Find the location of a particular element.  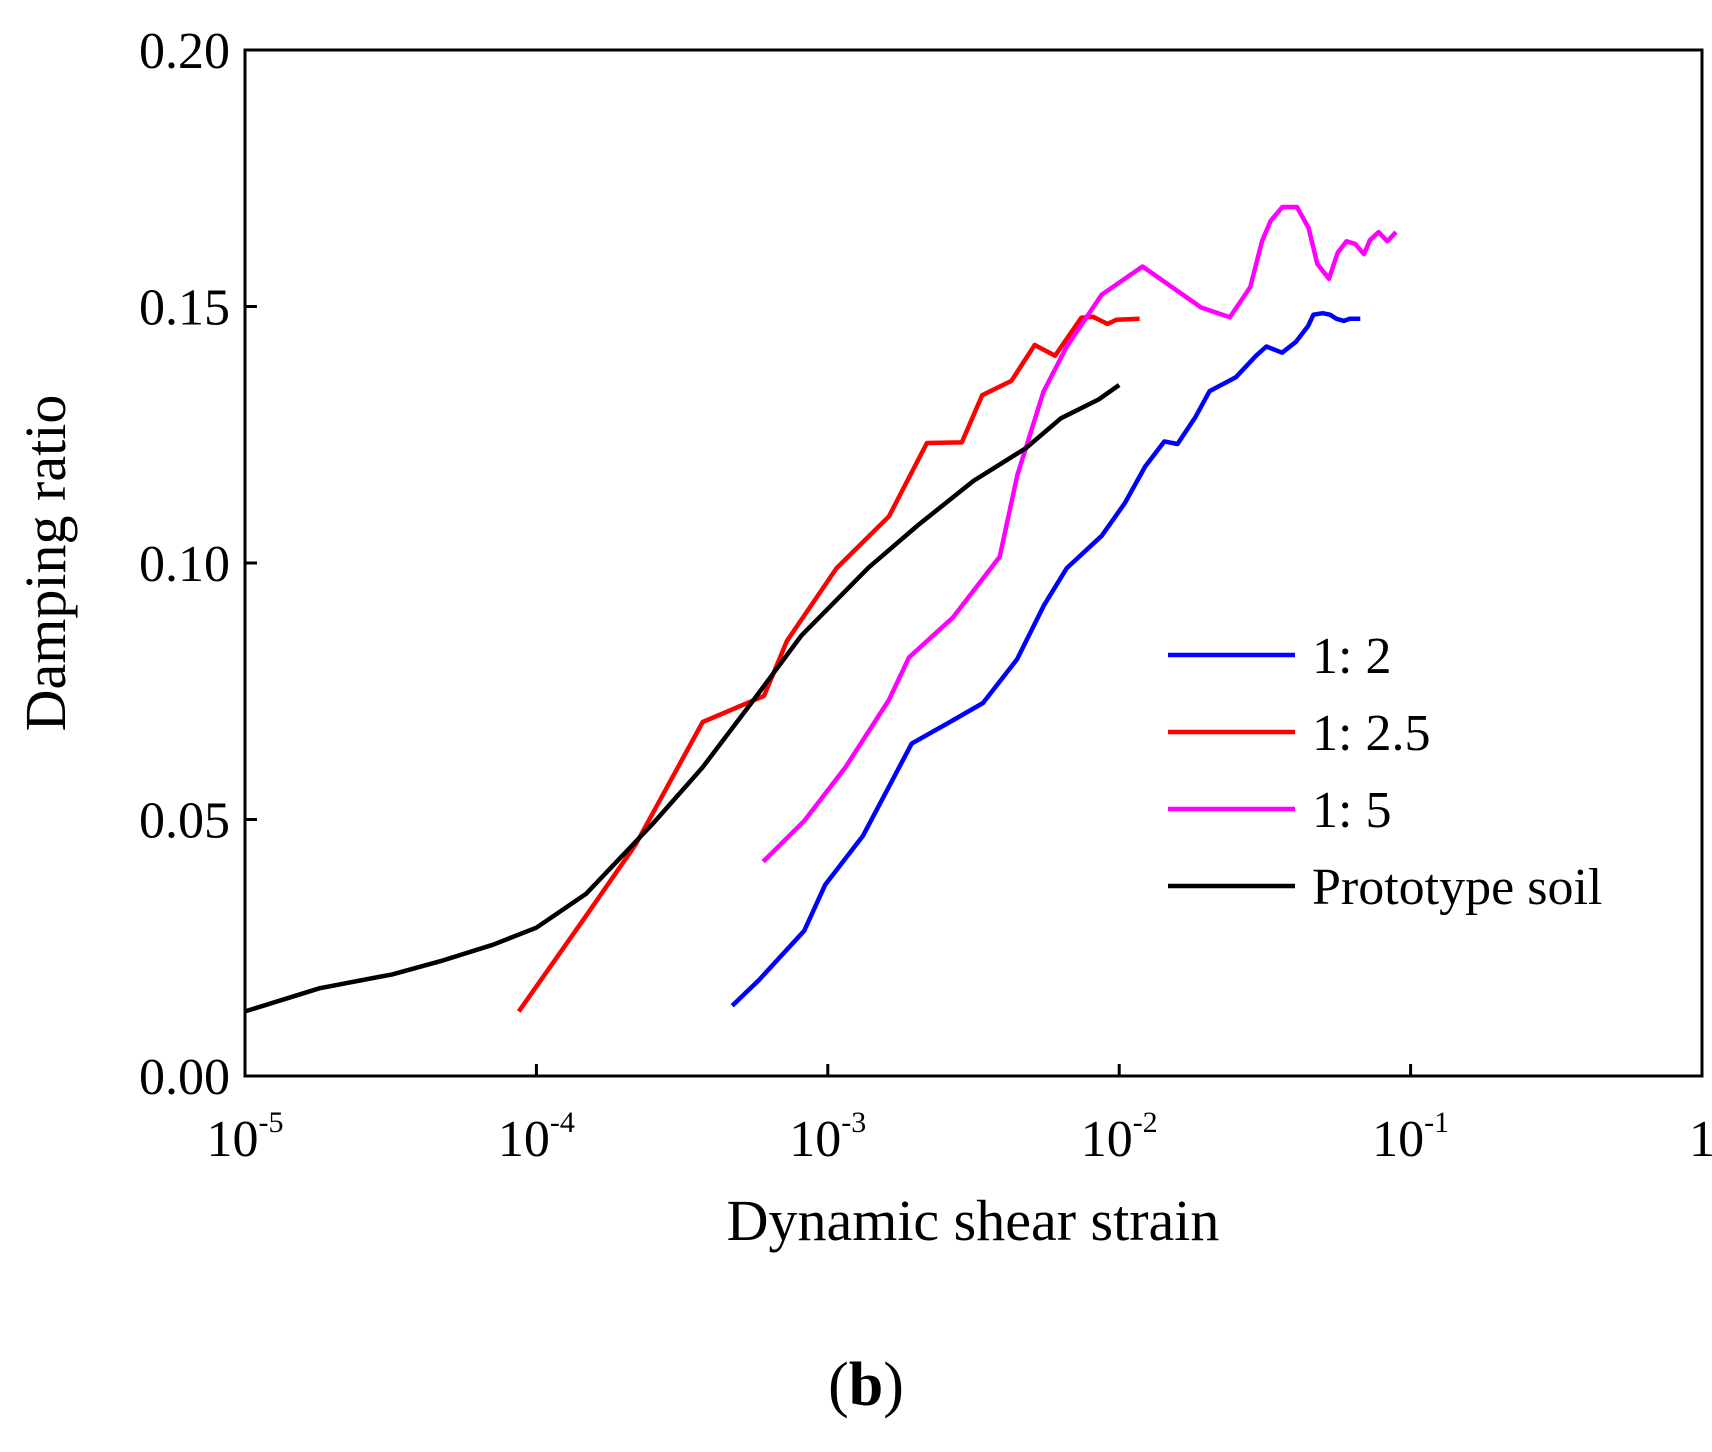

panel-label-letter: b is located at coordinates (866, 1385).